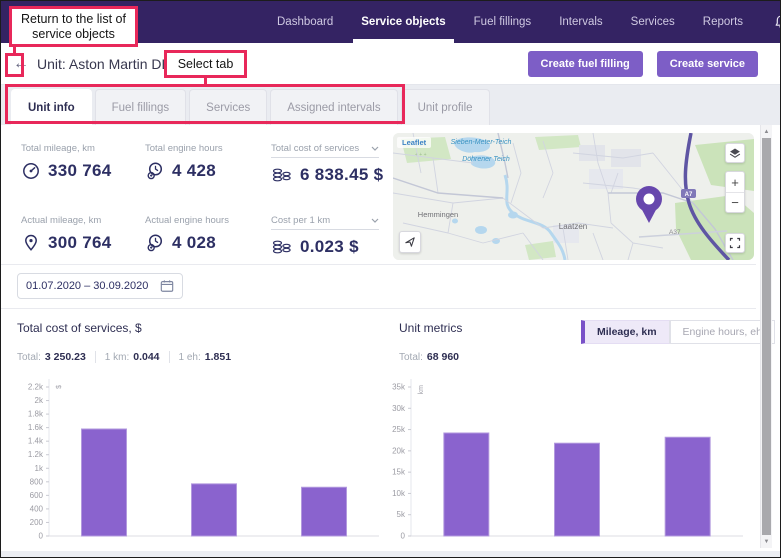 The height and width of the screenshot is (558, 781). I want to click on notifications-bell-button, so click(776, 22).